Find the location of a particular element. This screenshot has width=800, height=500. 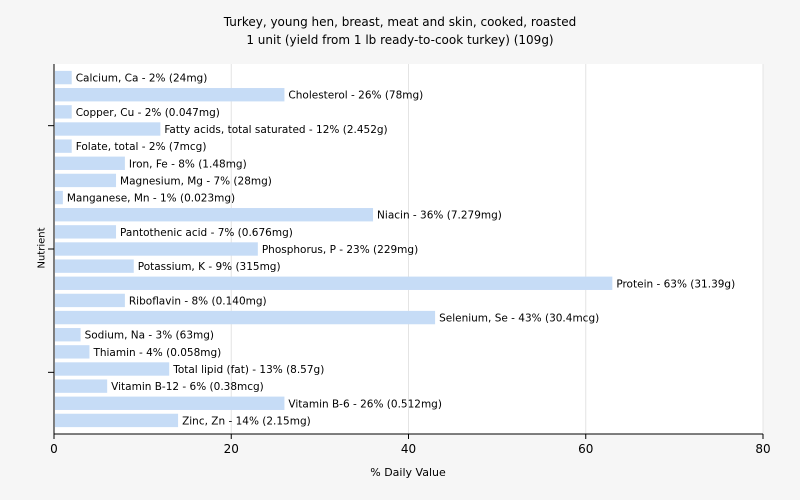

bar-label: Manganese, Mn - 1% (0.023mg) is located at coordinates (151, 199).